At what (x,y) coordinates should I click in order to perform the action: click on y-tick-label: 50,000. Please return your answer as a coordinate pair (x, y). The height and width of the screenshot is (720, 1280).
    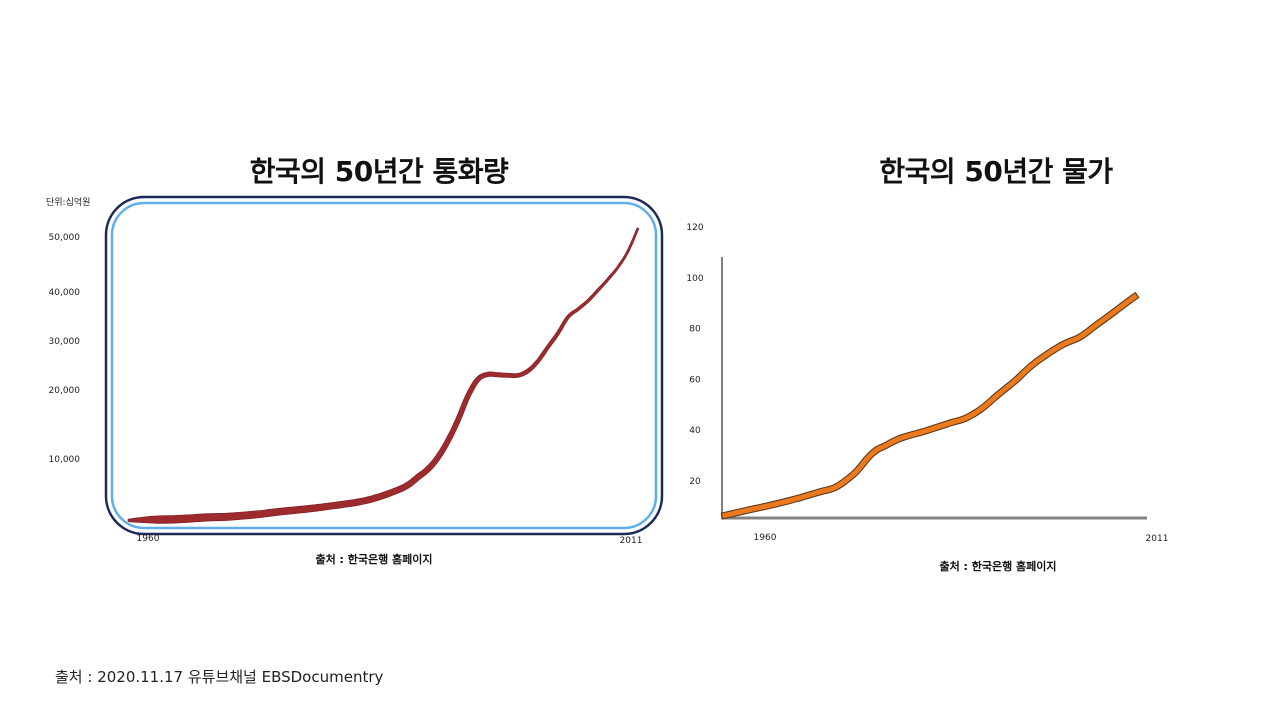
    Looking at the image, I should click on (65, 238).